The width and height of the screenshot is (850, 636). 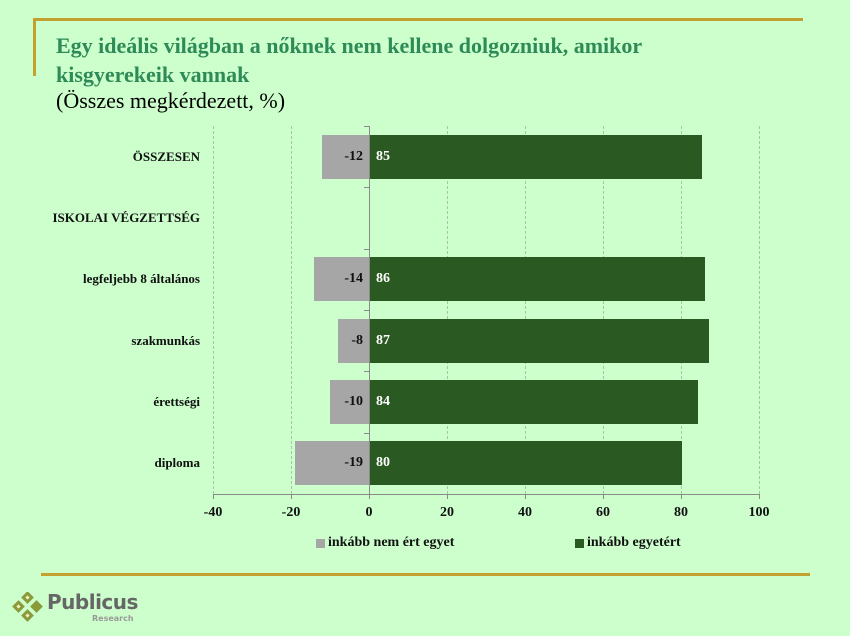 What do you see at coordinates (353, 279) in the screenshot?
I see `value-label-disagree: -14` at bounding box center [353, 279].